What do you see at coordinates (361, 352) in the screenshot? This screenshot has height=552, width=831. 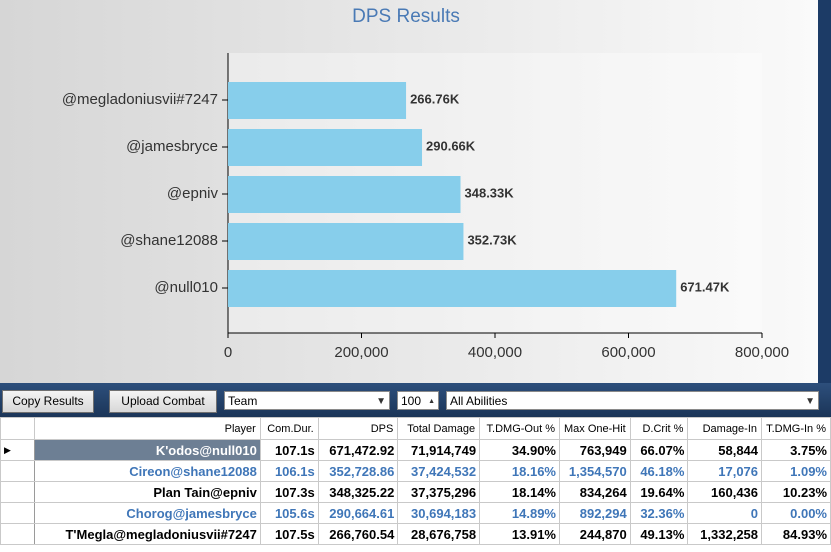 I see `x-tick-label: 200,000` at bounding box center [361, 352].